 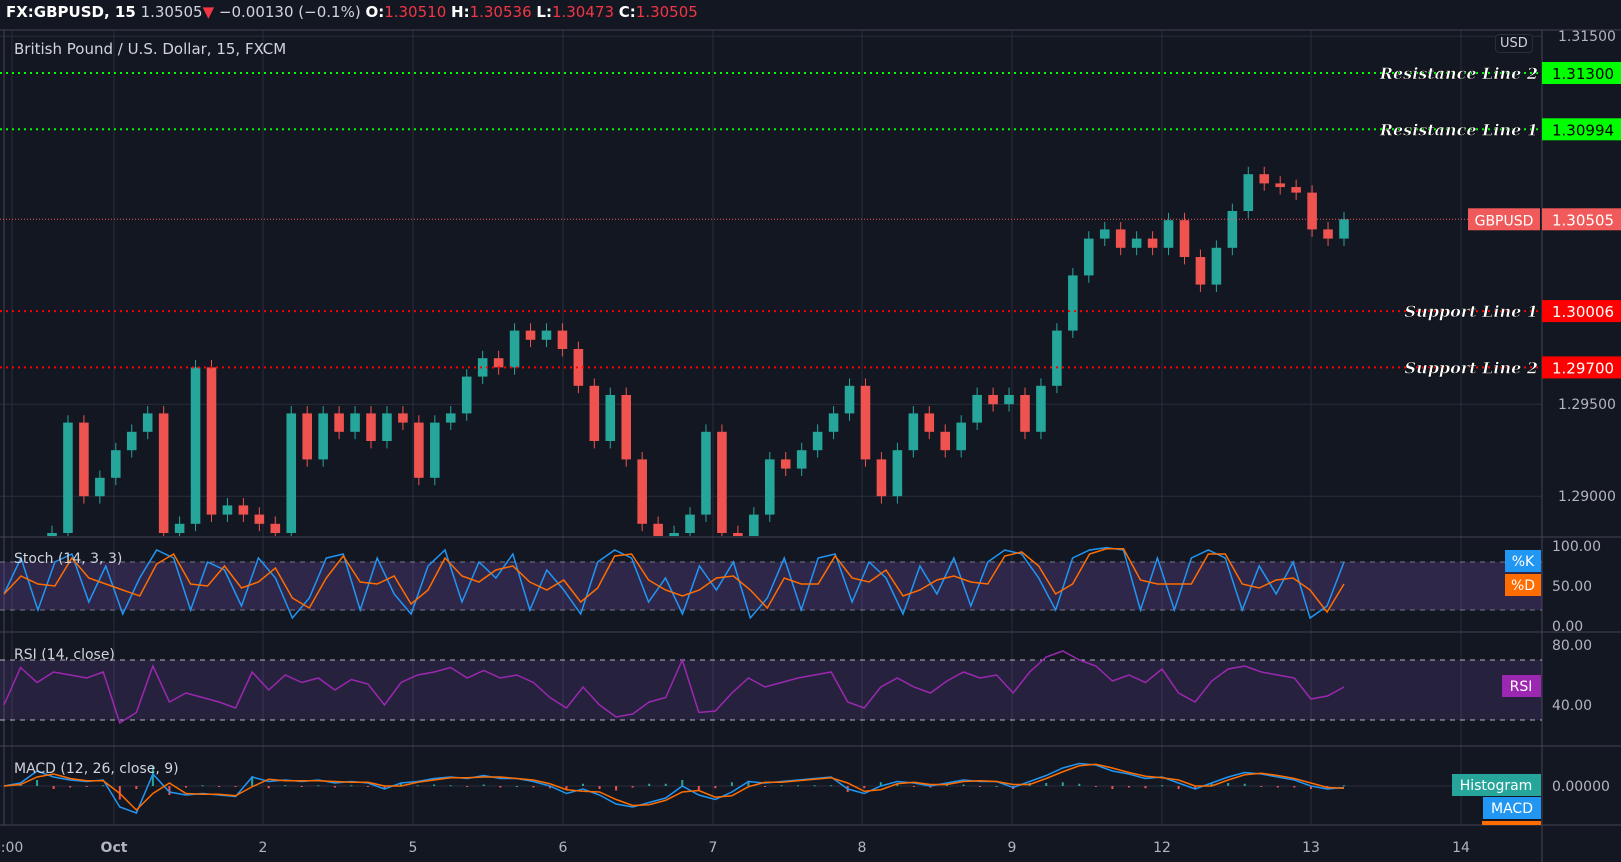 What do you see at coordinates (1012, 848) in the screenshot?
I see `time-tick-label: 9` at bounding box center [1012, 848].